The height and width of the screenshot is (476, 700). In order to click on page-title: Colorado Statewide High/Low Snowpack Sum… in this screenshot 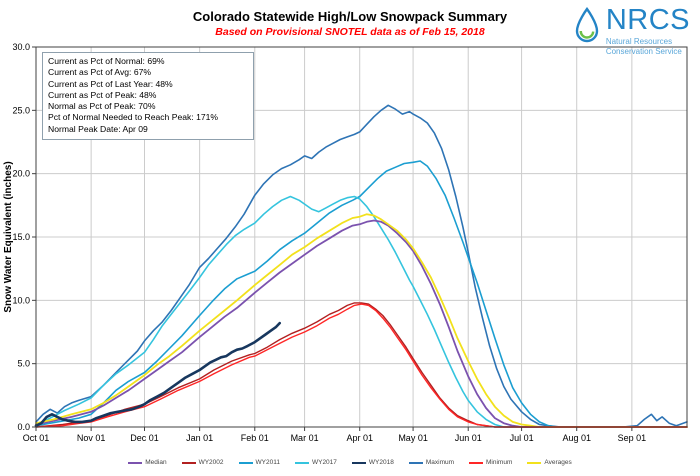, I will do `click(350, 16)`.